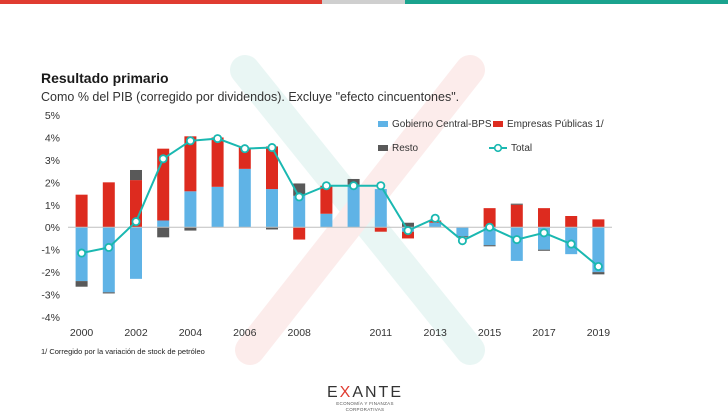  What do you see at coordinates (190, 141) in the screenshot?
I see `total-point-2004` at bounding box center [190, 141].